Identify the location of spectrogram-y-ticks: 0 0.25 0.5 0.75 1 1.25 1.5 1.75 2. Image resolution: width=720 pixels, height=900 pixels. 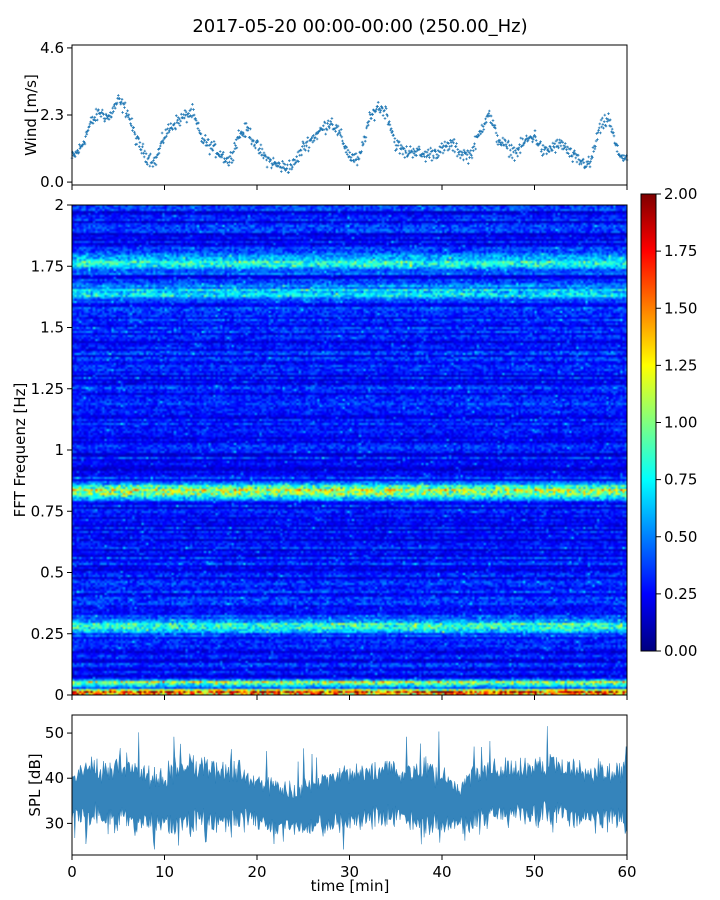
(51, 450).